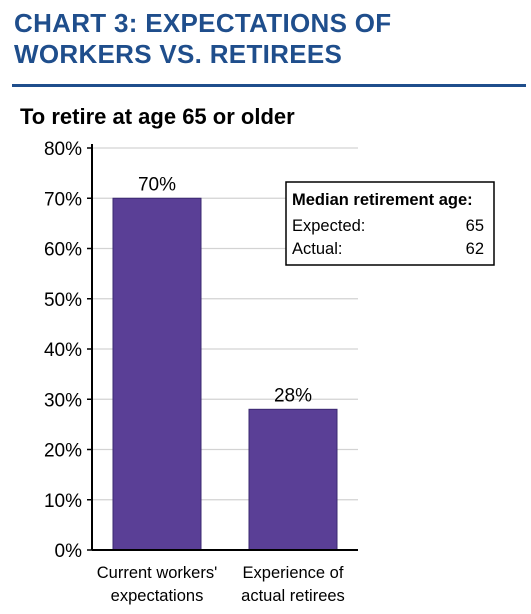 Image resolution: width=531 pixels, height=614 pixels. I want to click on y-tick-label: 20%, so click(63, 451).